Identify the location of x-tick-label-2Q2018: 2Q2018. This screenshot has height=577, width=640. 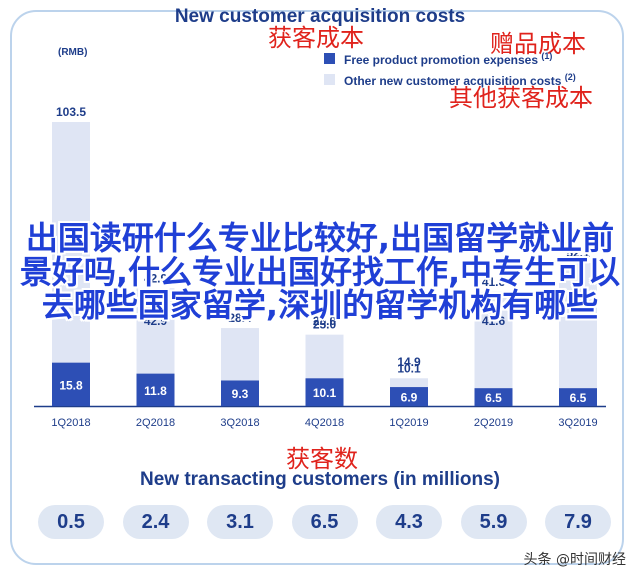
(155, 423).